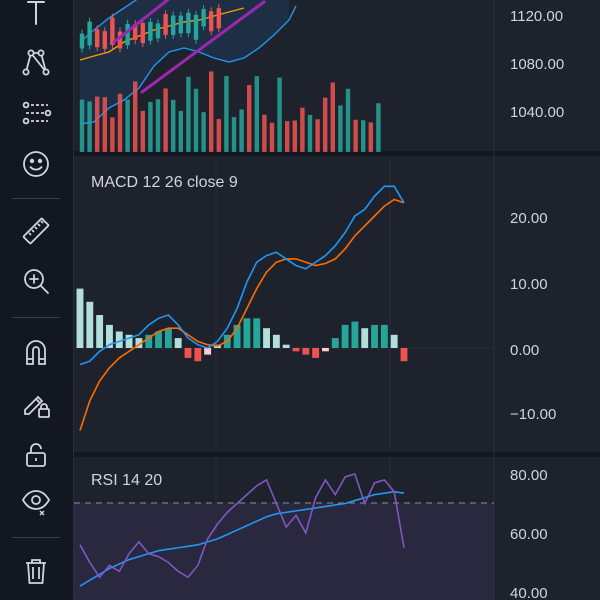 The image size is (600, 600). I want to click on text-icon, so click(36, 13).